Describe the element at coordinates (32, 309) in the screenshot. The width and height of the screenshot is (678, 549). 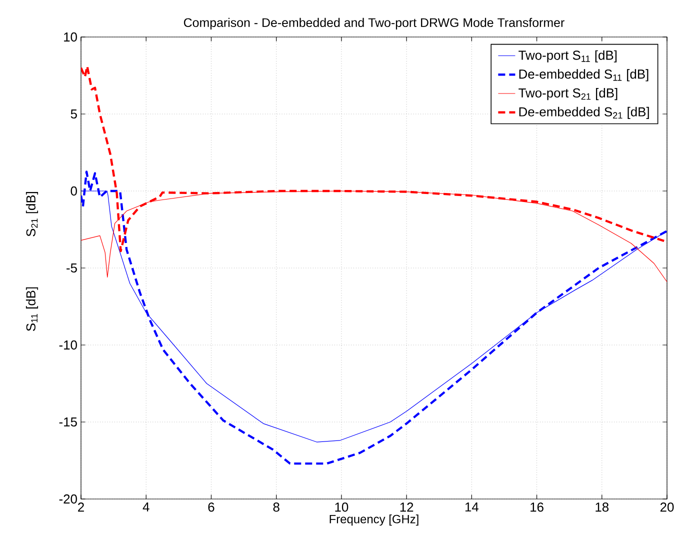
I see `y-axis-title: S$_{11}$ [dB]` at that location.